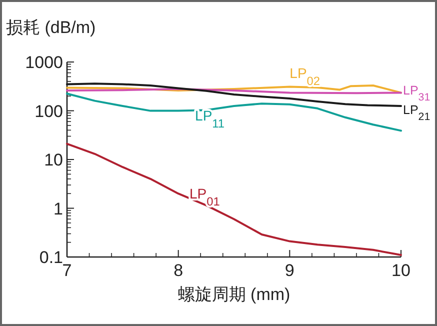  I want to click on y-tick-label: 0.1, so click(51, 257).